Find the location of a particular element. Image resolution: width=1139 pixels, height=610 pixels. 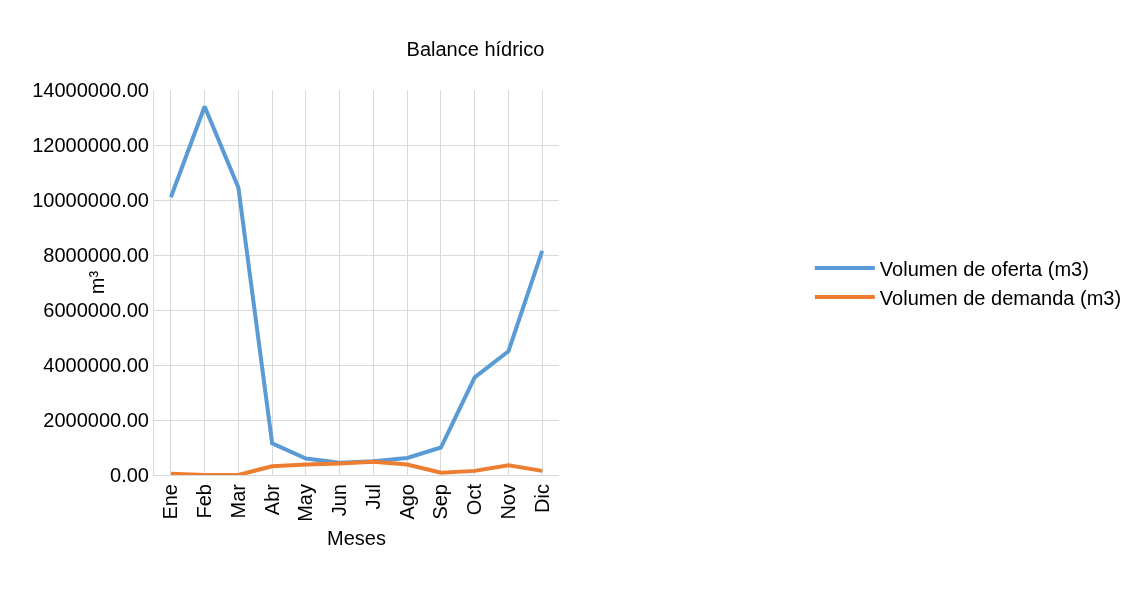

x-tick-label: Sep is located at coordinates (440, 502).